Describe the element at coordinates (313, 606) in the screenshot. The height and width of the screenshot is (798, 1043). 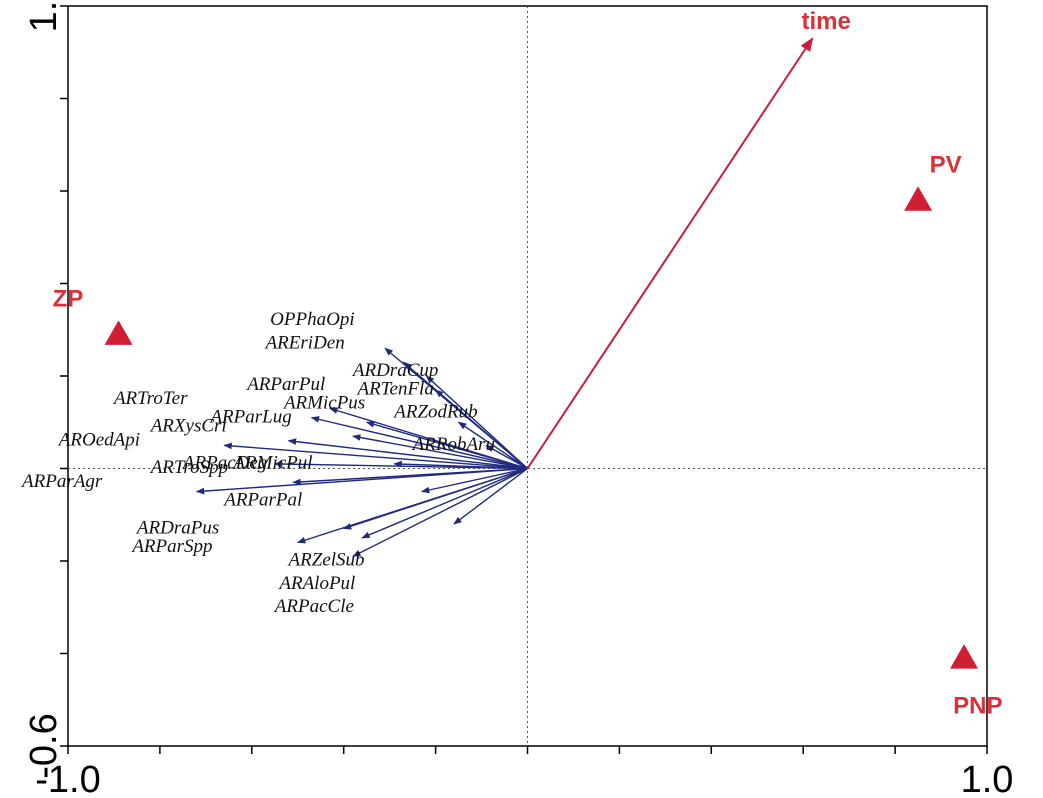
I see `species-label: ARPacCle` at that location.